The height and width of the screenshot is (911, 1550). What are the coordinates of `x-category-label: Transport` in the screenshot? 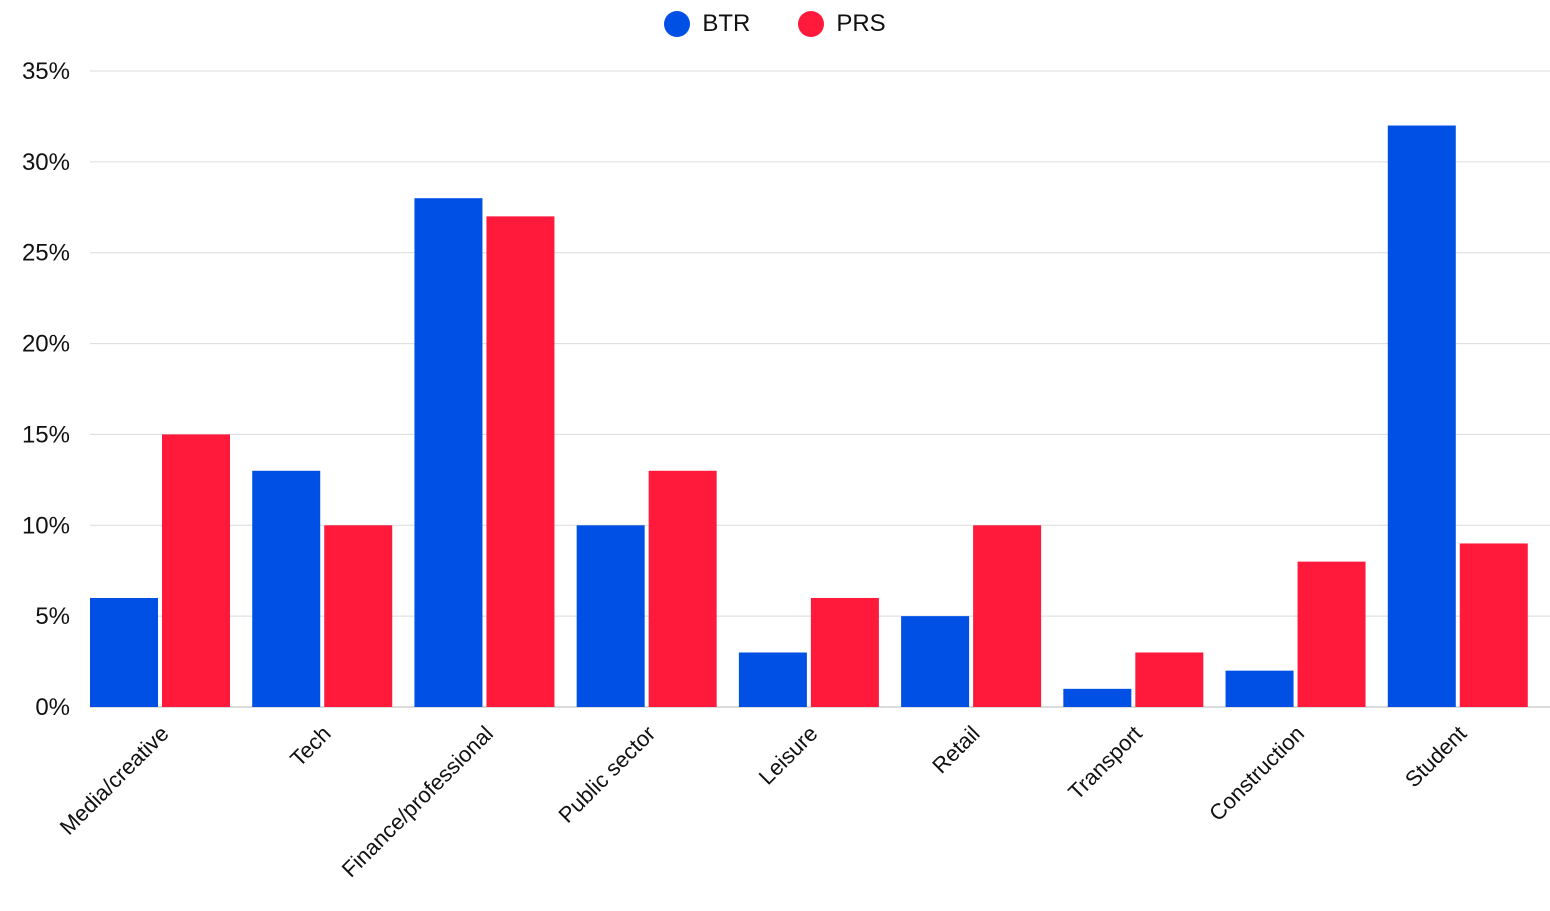 It's located at (1105, 763).